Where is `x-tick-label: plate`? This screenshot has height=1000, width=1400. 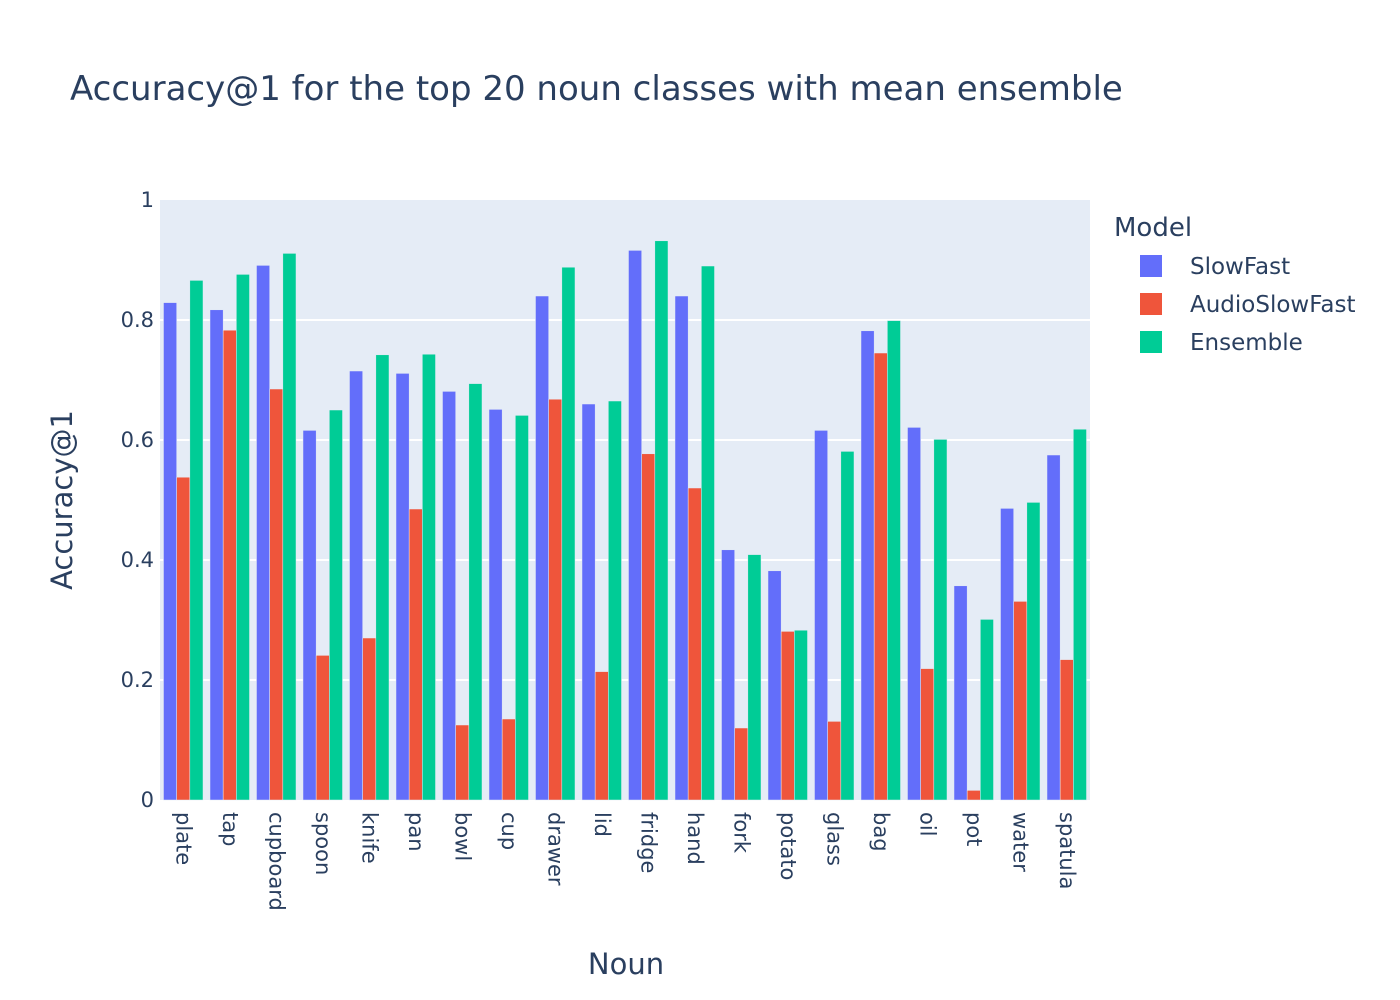
x-tick-label: plate is located at coordinates (183, 838).